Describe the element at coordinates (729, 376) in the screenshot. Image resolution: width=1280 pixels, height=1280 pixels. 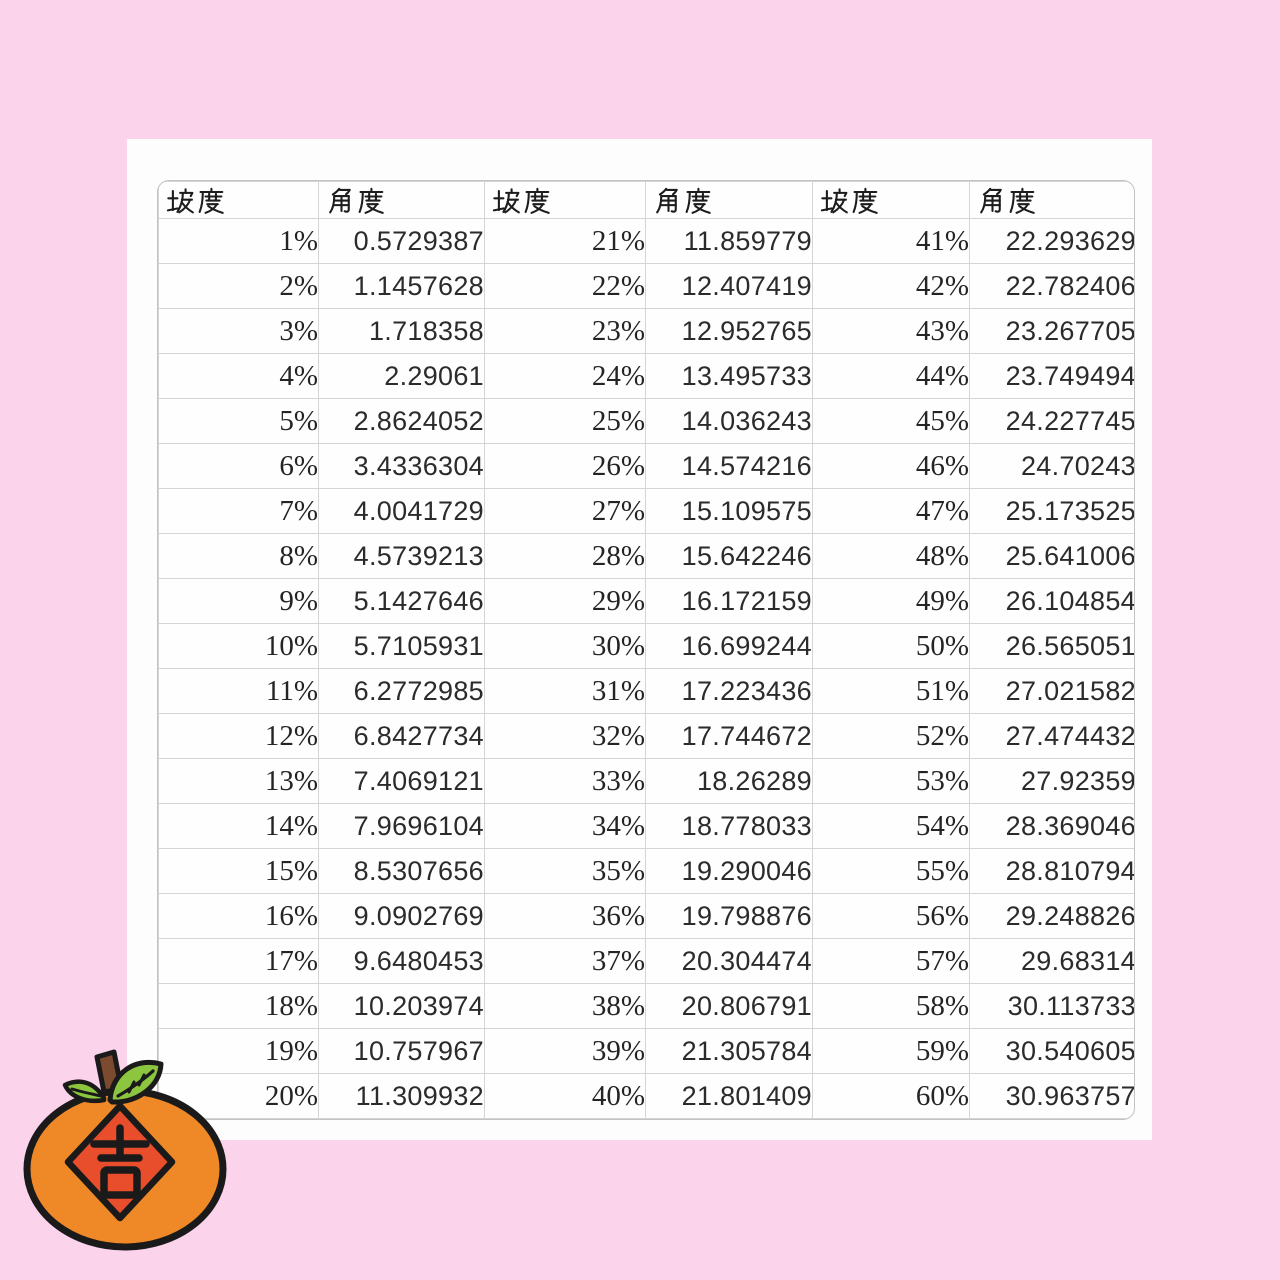
I see `angle-cell: 13.495733` at that location.